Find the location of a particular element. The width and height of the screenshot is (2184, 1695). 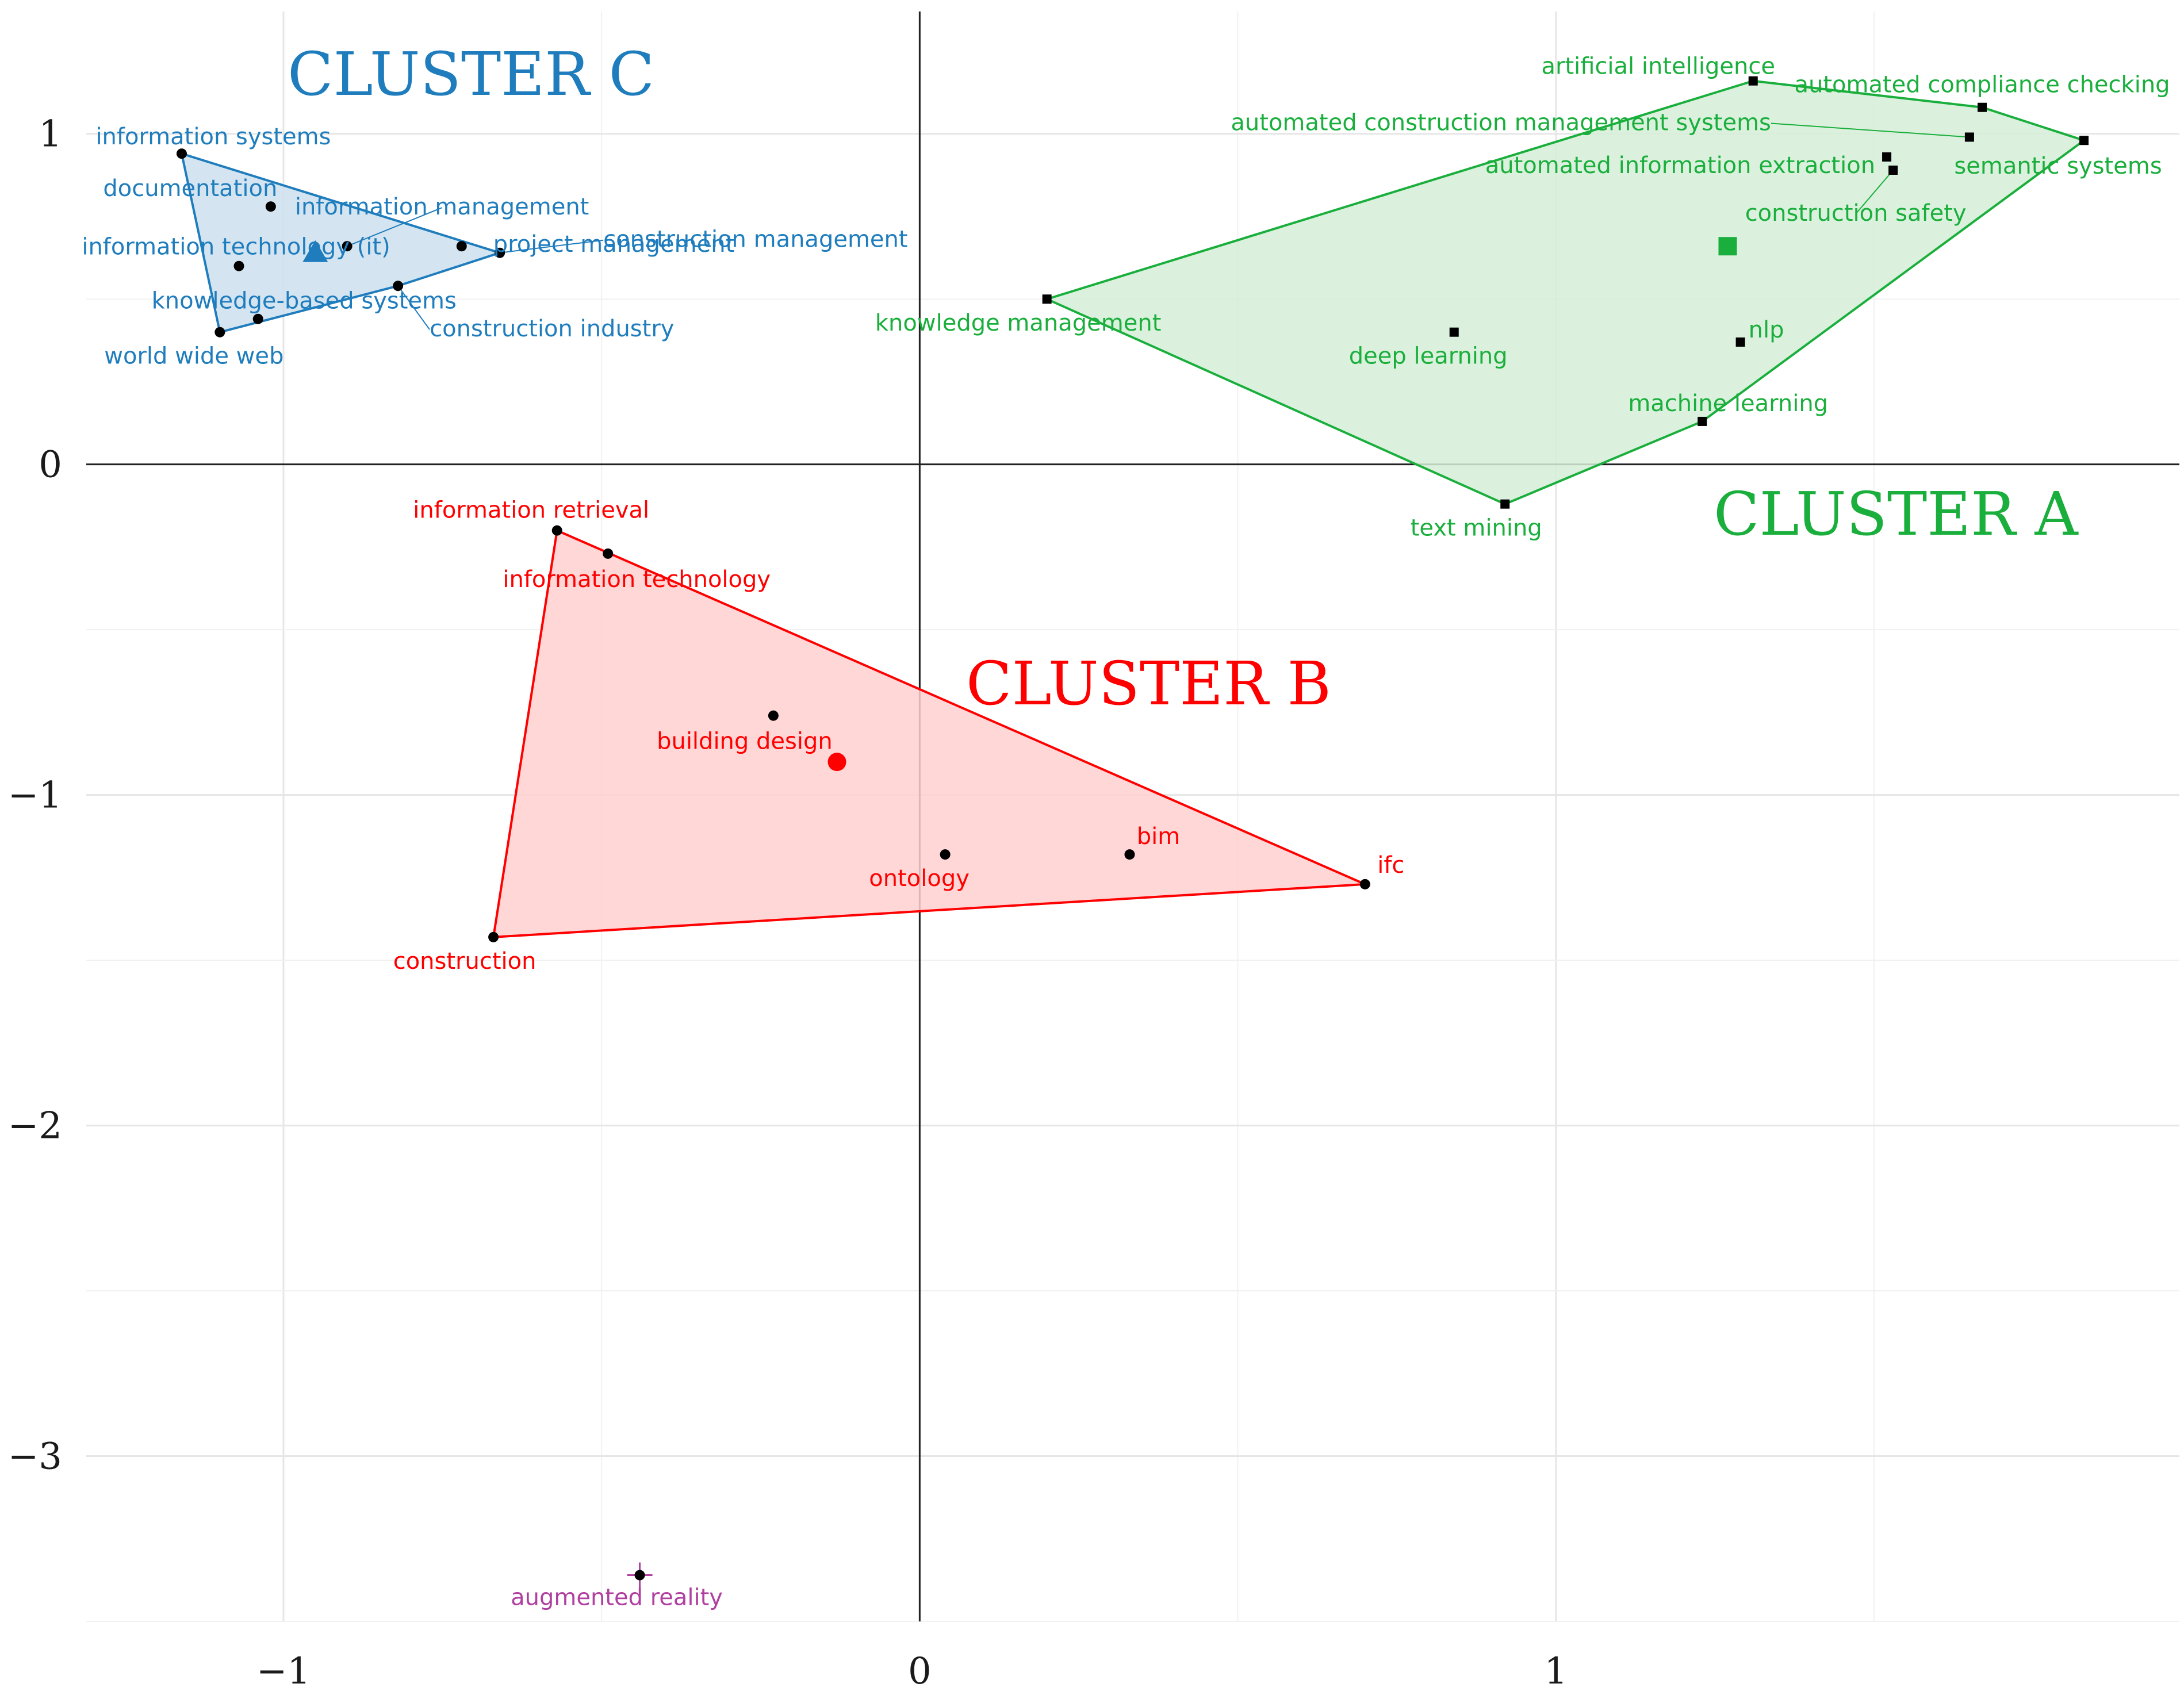

point-label: information retrieval is located at coordinates (531, 510).